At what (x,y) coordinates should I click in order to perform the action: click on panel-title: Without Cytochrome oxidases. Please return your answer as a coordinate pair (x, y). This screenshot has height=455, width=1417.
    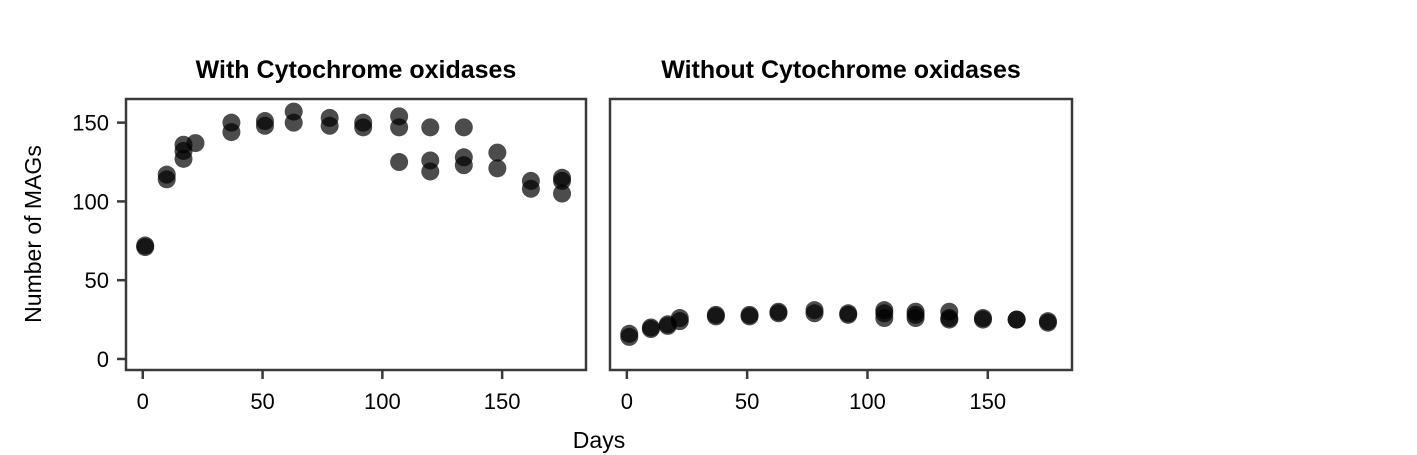
    Looking at the image, I should click on (841, 70).